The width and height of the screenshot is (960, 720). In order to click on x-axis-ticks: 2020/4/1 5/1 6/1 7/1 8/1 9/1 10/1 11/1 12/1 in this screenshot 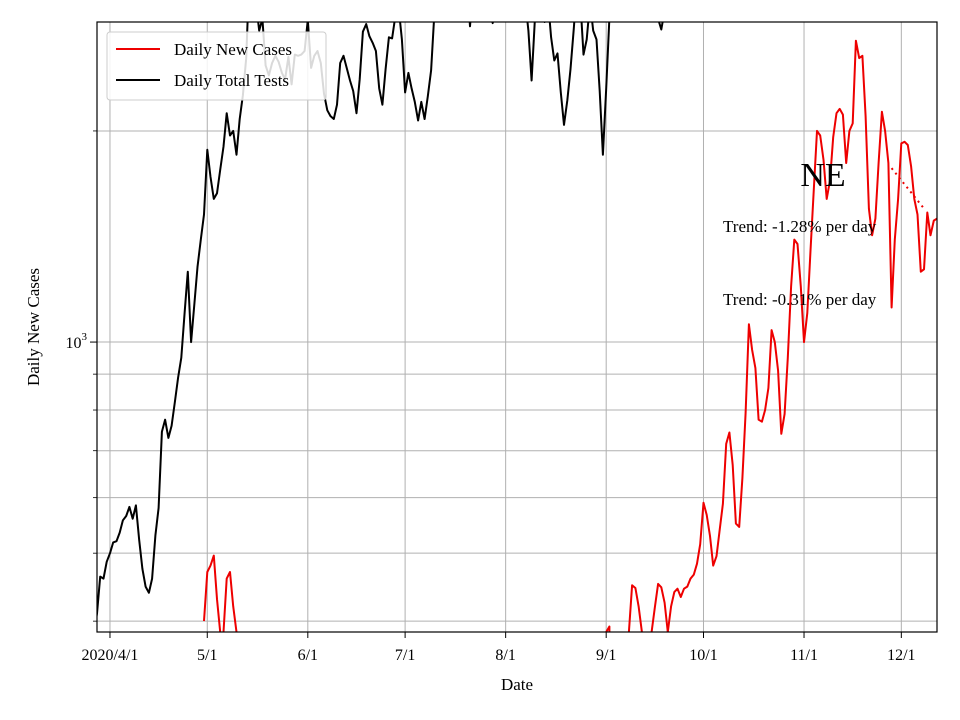, I will do `click(499, 648)`.